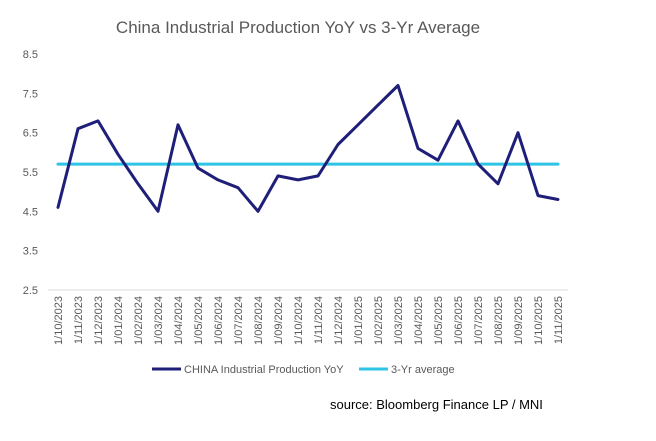  Describe the element at coordinates (423, 370) in the screenshot. I see `legend-label-3yr-average: 3-Yr average` at that location.